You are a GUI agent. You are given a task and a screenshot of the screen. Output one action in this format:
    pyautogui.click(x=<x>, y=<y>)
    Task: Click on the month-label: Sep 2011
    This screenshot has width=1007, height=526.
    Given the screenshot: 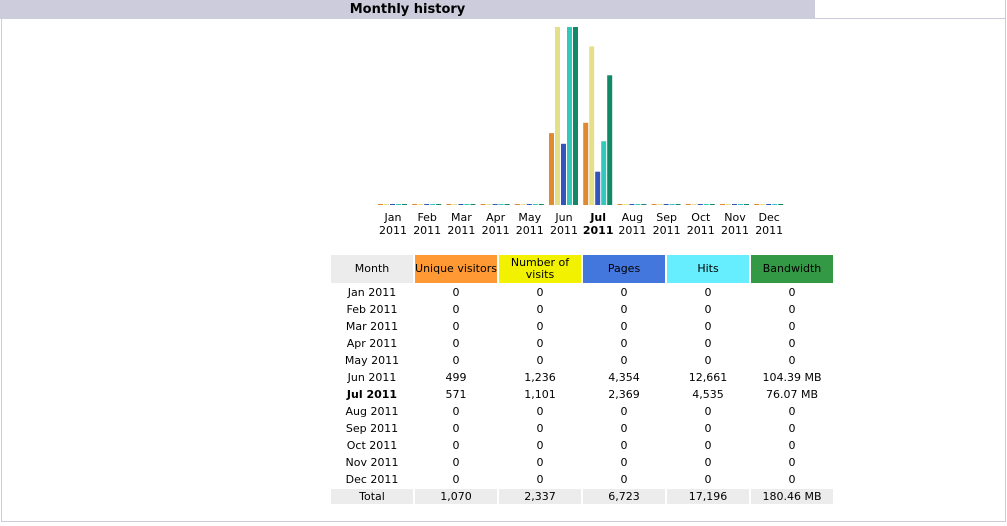 What is the action you would take?
    pyautogui.click(x=666, y=224)
    